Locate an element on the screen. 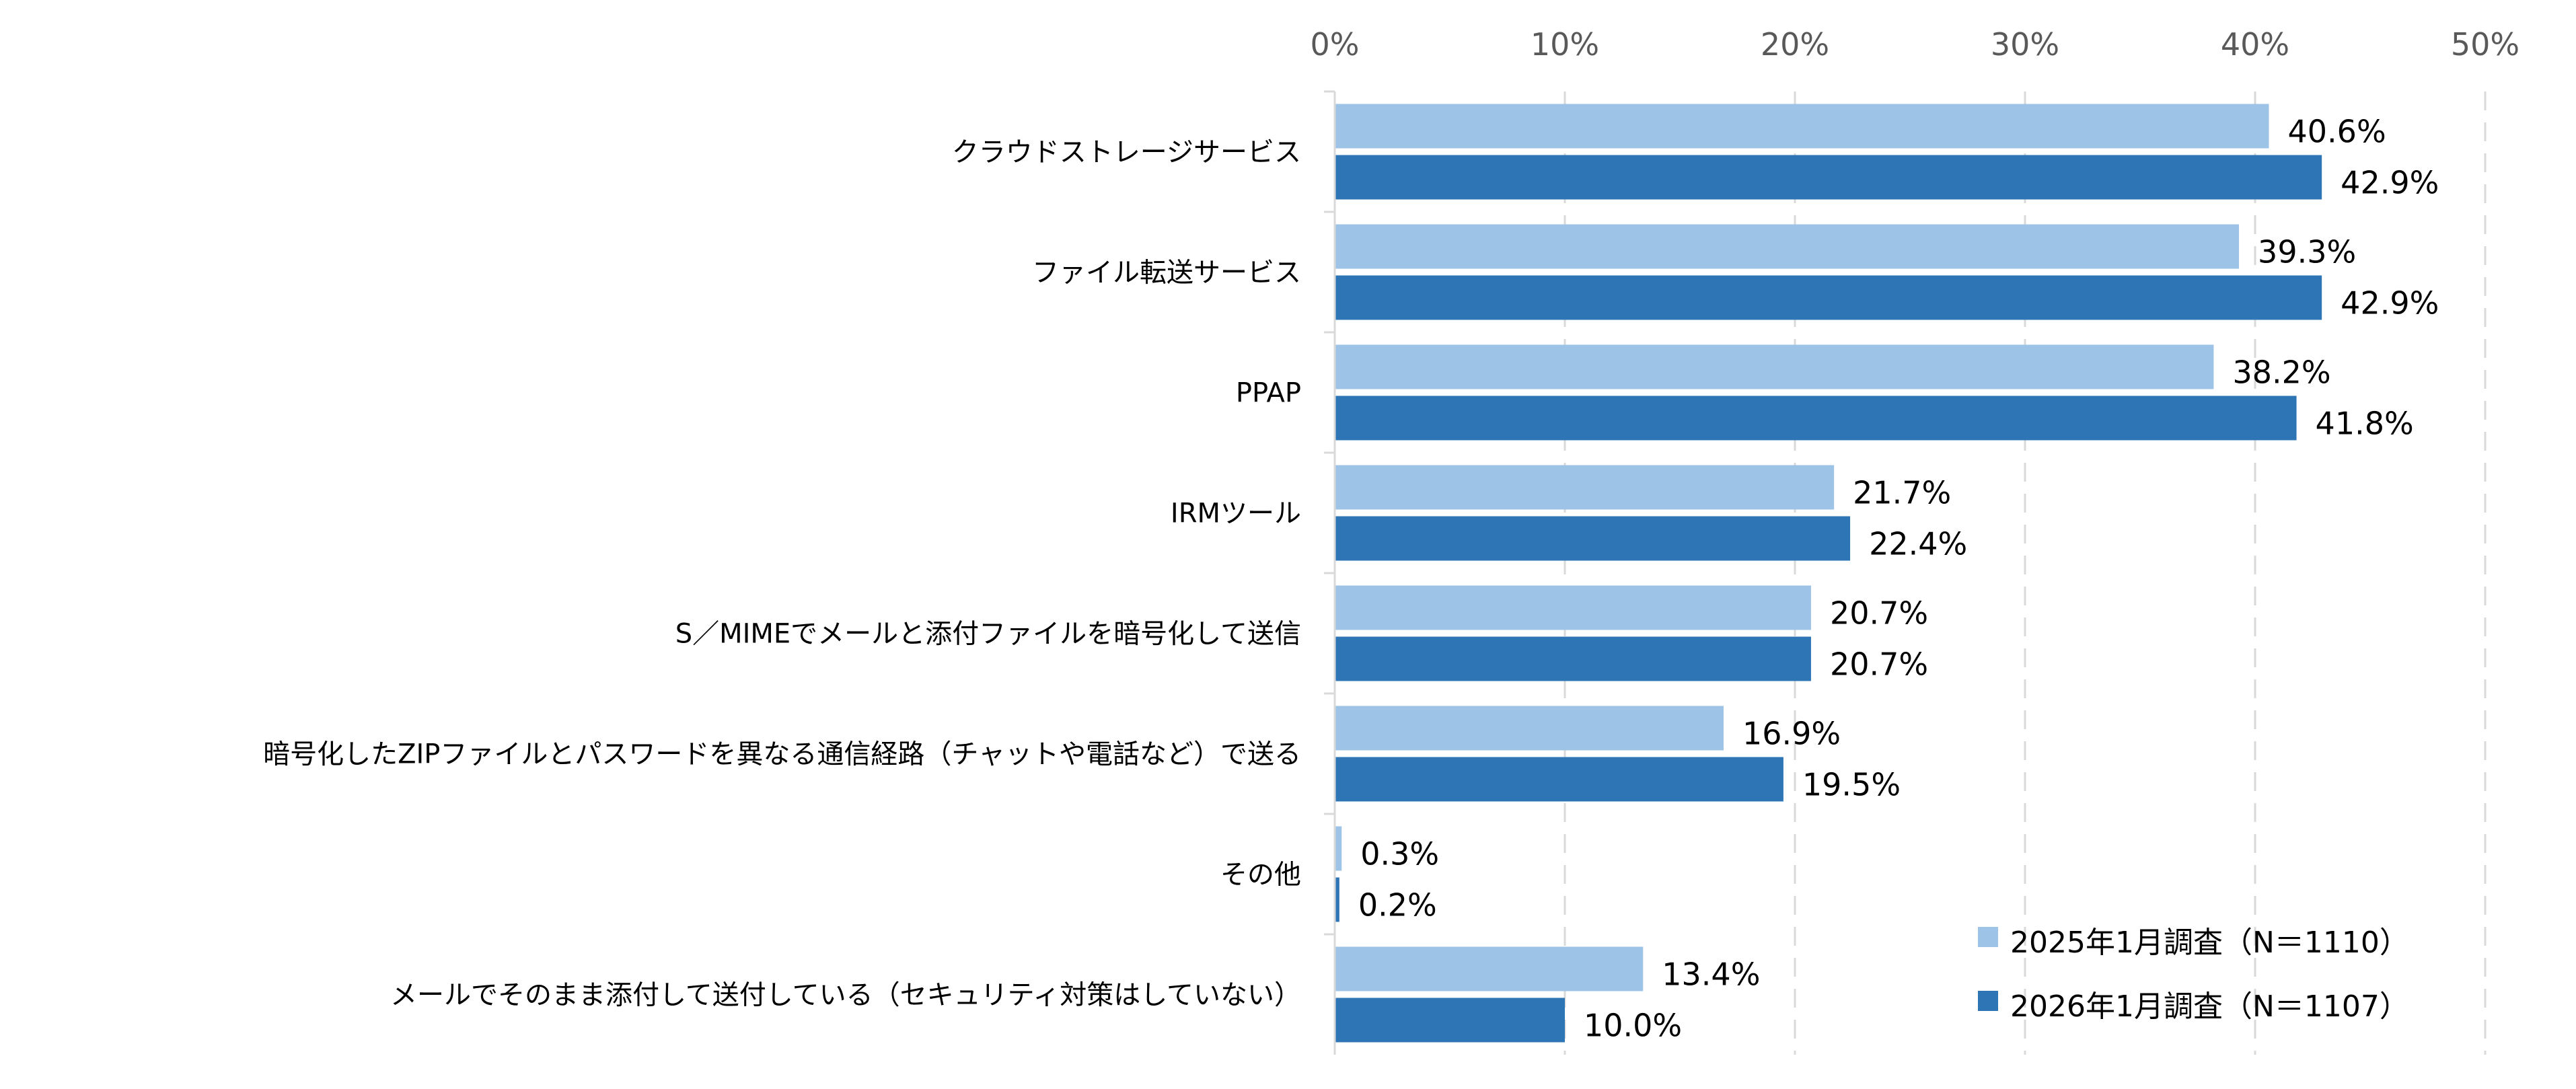 This screenshot has height=1089, width=2576. category-label: PPAP is located at coordinates (1268, 393).